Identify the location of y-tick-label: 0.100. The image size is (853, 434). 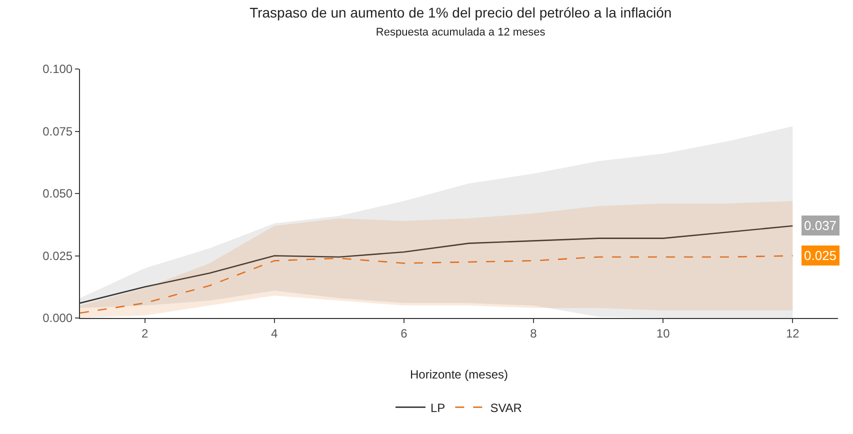
(57, 69).